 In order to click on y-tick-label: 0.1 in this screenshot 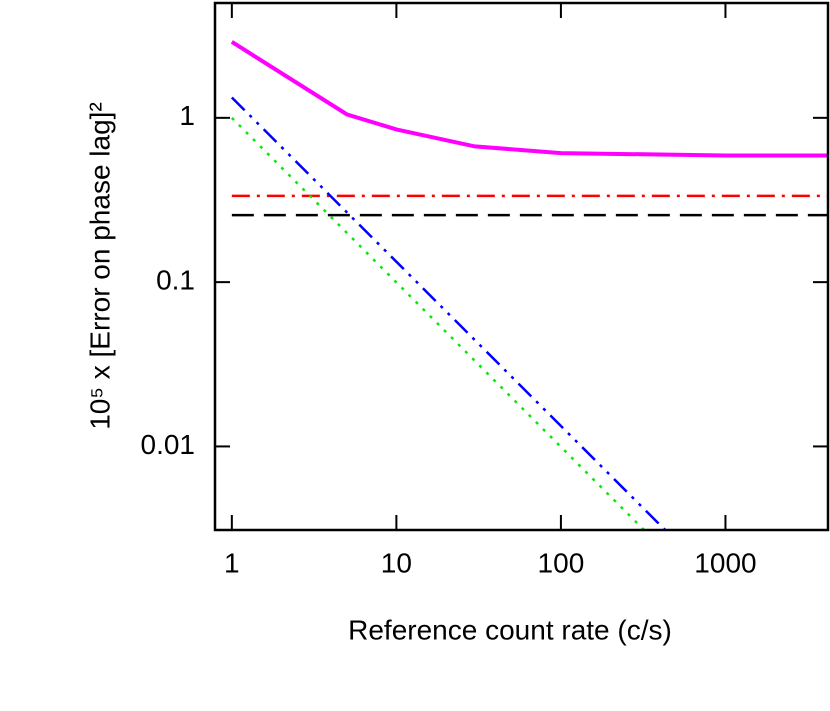, I will do `click(175, 280)`.